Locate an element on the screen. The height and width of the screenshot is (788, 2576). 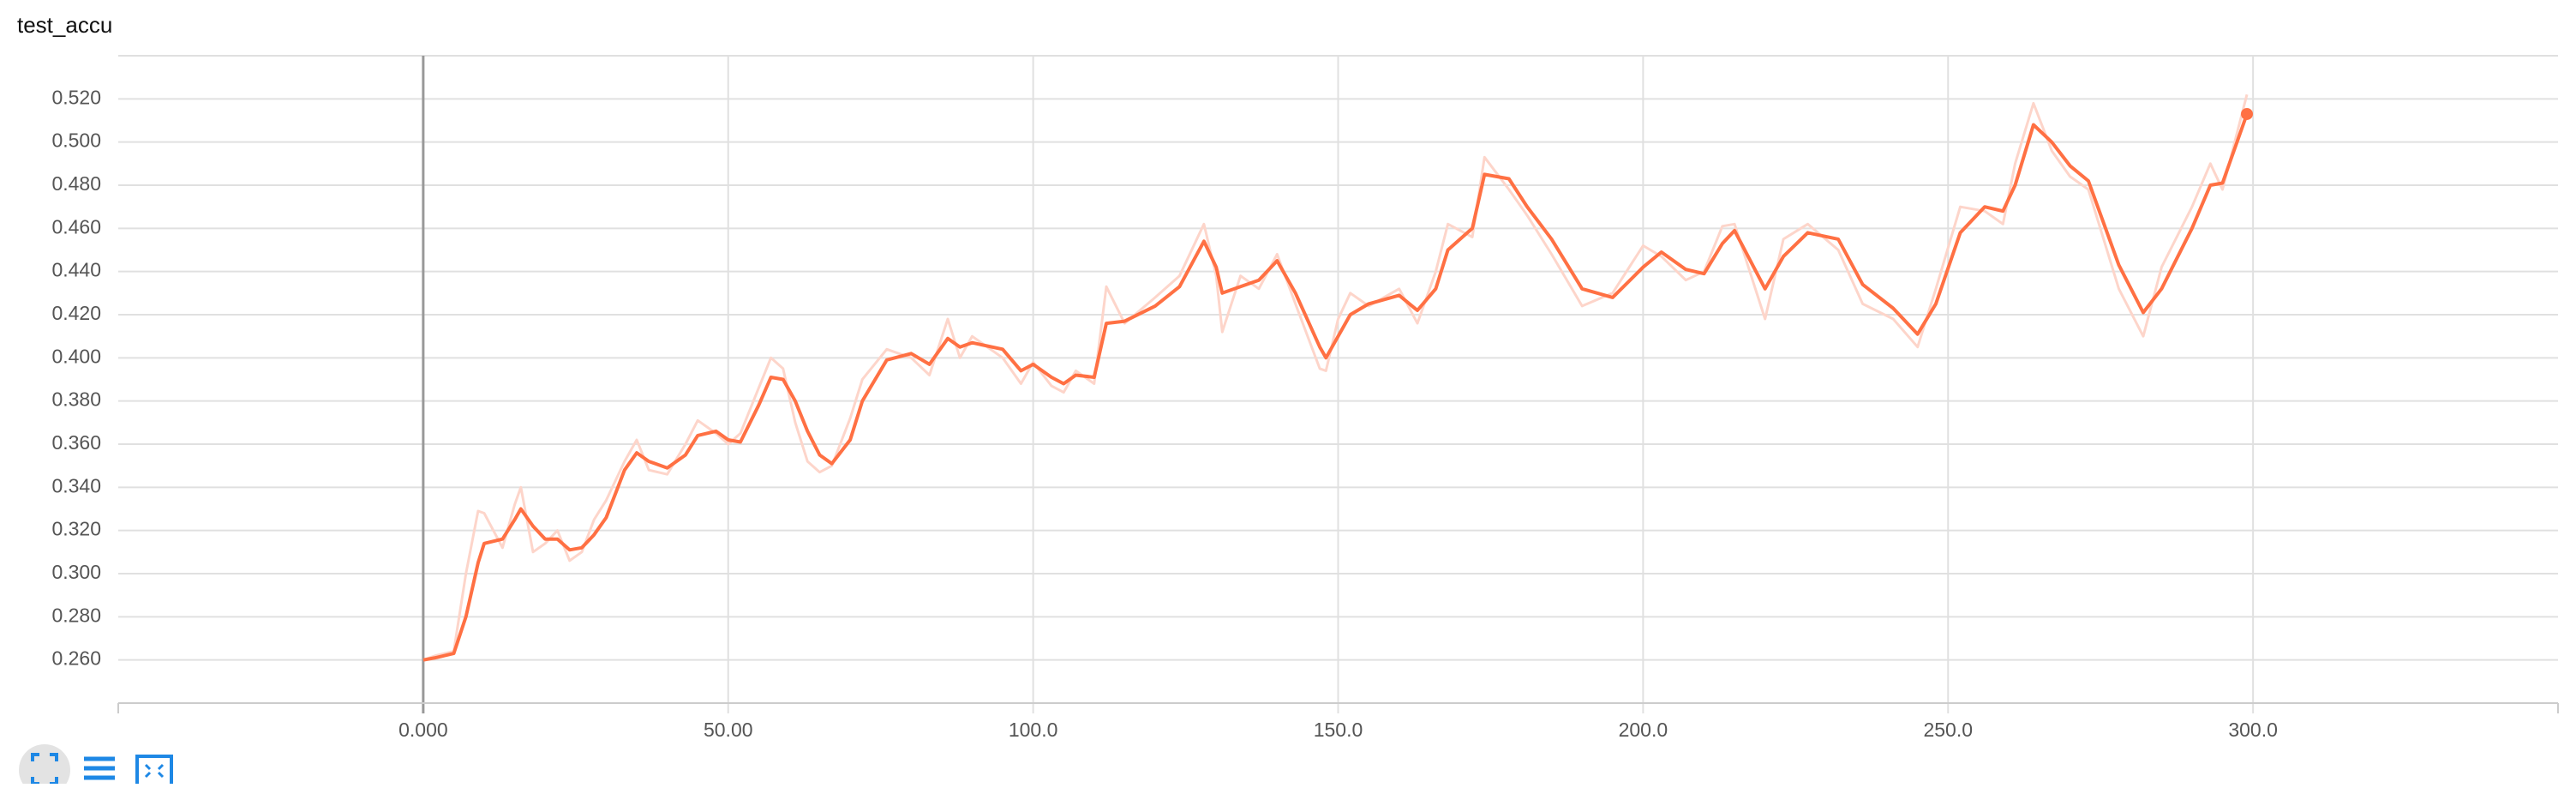
x-tick-label: 50.00 is located at coordinates (728, 730).